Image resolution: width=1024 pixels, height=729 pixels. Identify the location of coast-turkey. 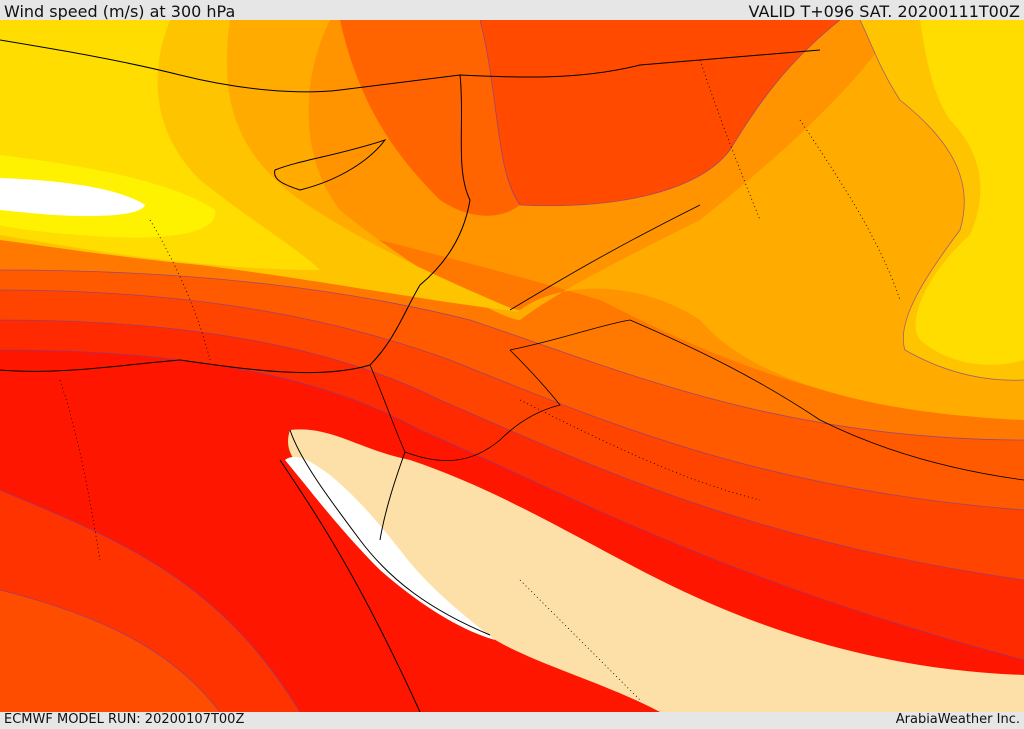
(410, 66).